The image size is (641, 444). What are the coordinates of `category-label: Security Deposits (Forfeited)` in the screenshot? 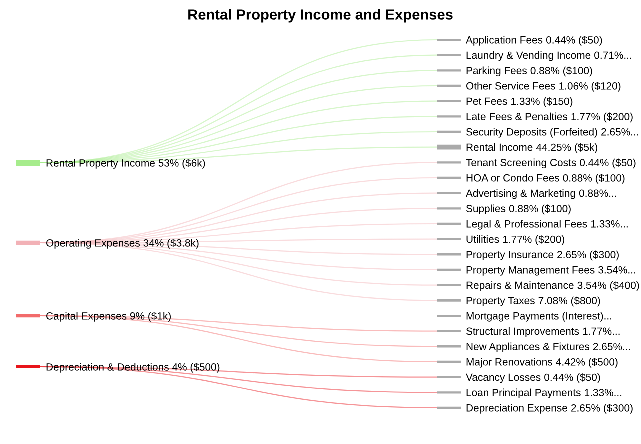 It's located at (532, 133).